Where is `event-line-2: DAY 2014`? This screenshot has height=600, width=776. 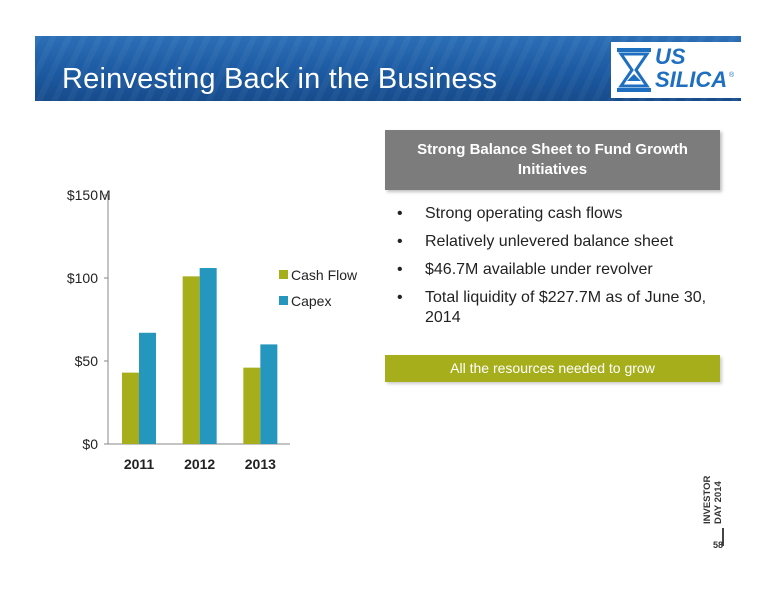
event-line-2: DAY 2014 is located at coordinates (718, 502).